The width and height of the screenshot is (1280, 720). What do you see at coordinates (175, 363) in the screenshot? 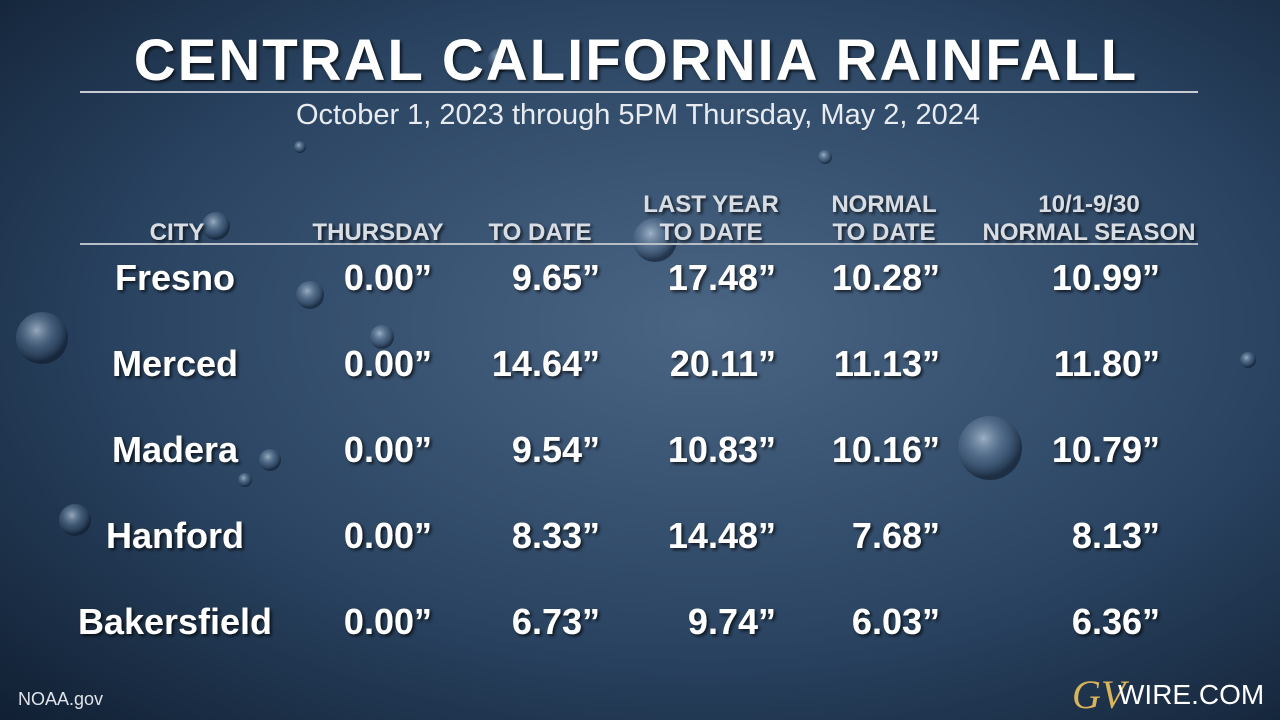
I see `city-name: Merced` at bounding box center [175, 363].